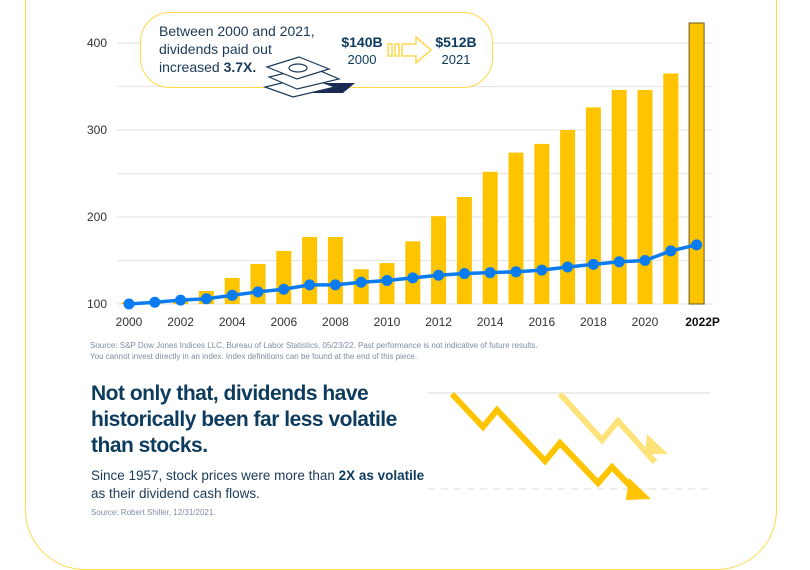 Image resolution: width=810 pixels, height=570 pixels. What do you see at coordinates (490, 322) in the screenshot?
I see `x-tick-label: 2014` at bounding box center [490, 322].